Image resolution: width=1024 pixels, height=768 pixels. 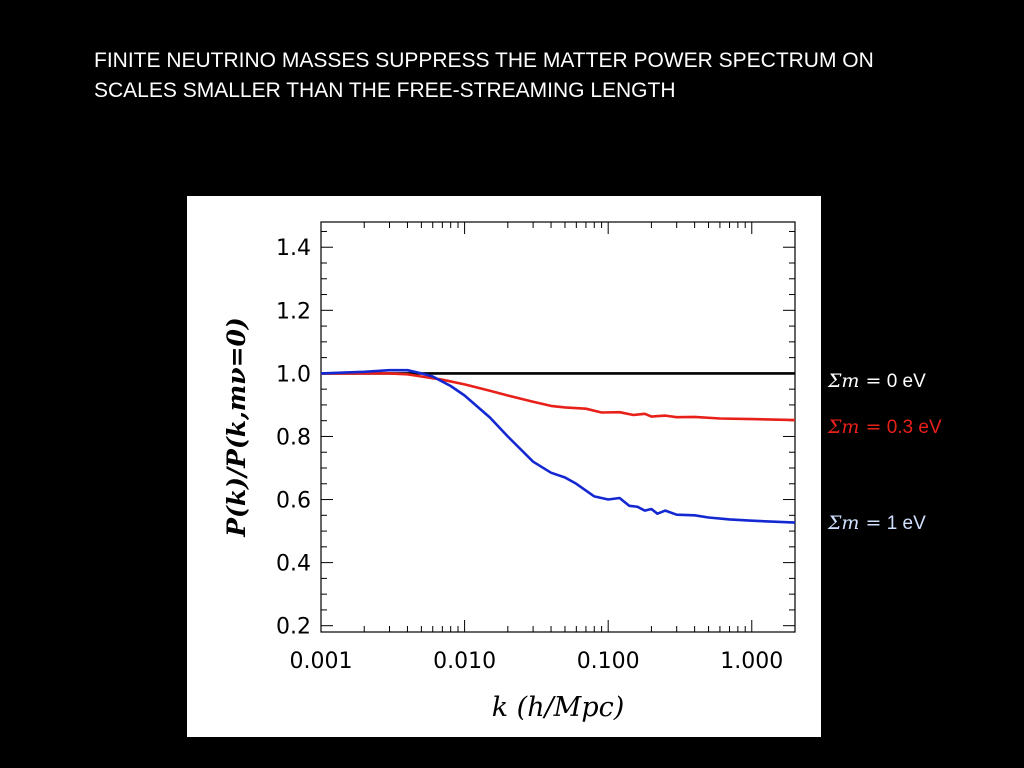 What do you see at coordinates (558, 446) in the screenshot?
I see `series-line-1ev` at bounding box center [558, 446].